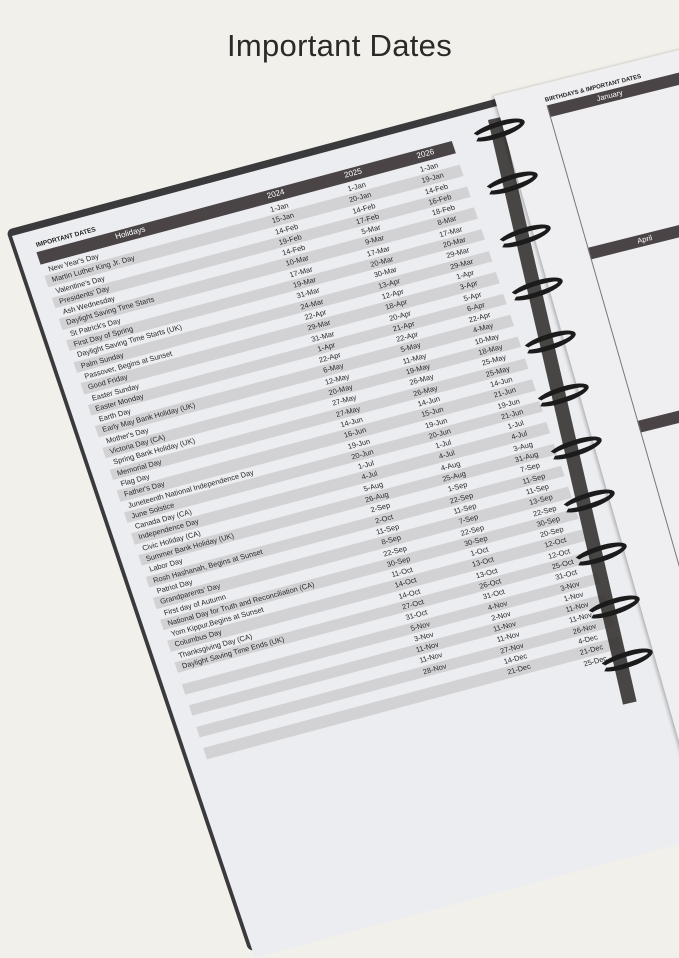  What do you see at coordinates (275, 194) in the screenshot?
I see `column-header-2024: 2024` at bounding box center [275, 194].